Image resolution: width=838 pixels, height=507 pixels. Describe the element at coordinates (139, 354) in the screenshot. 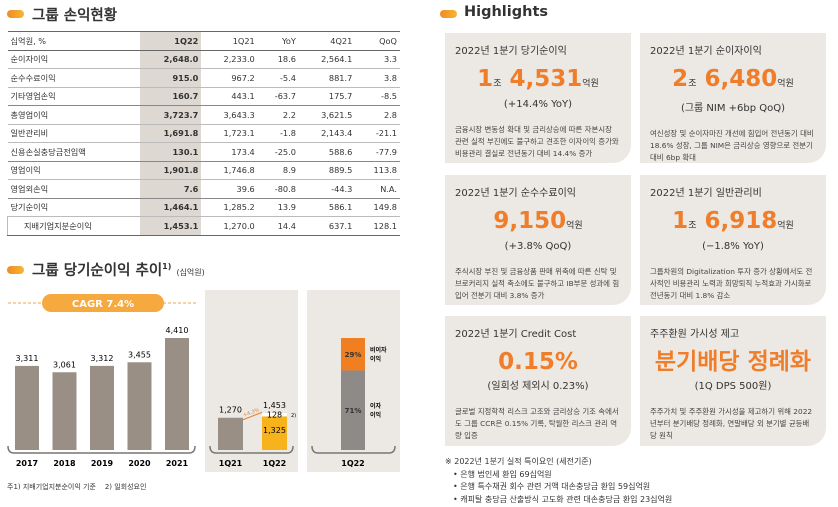

I see `bar-value-label: 3,455` at that location.